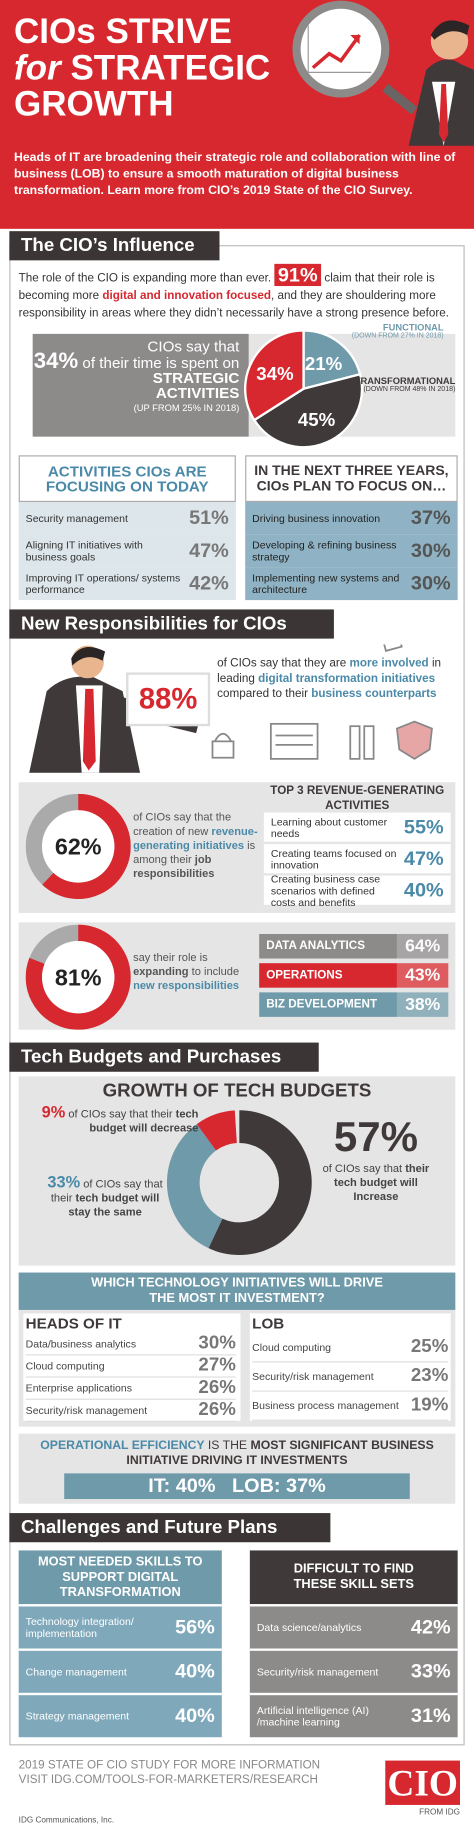  Describe the element at coordinates (217, 1343) in the screenshot. I see `row-value: 30%` at that location.